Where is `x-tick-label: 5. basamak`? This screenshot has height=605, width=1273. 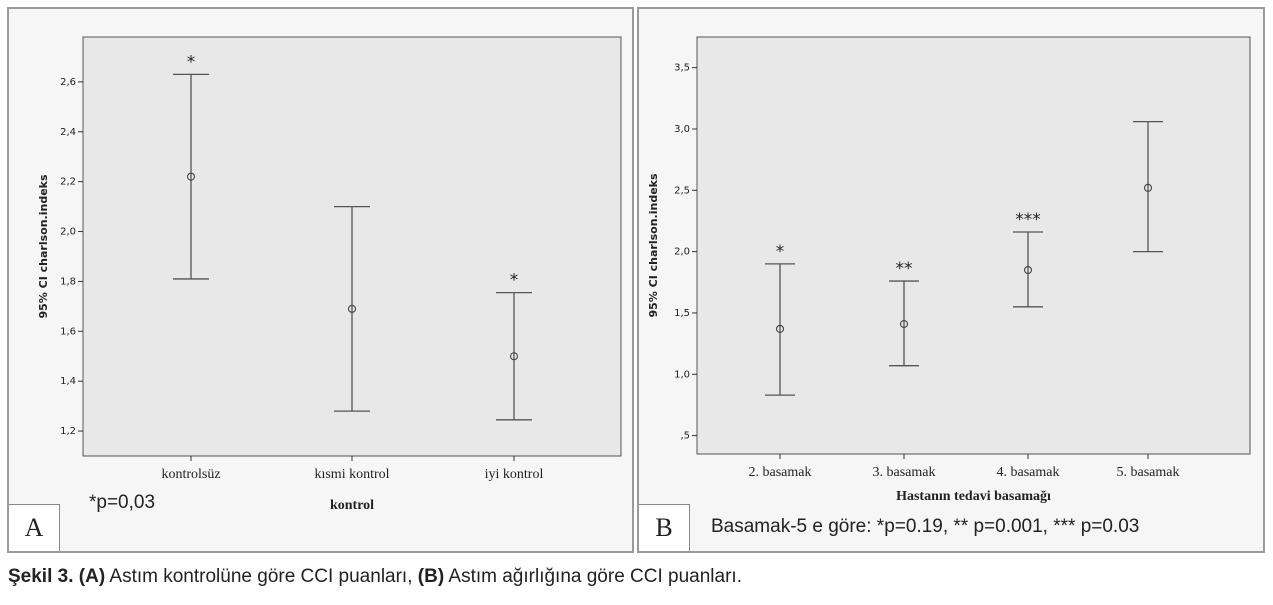
x-tick-label: 5. basamak is located at coordinates (1148, 472).